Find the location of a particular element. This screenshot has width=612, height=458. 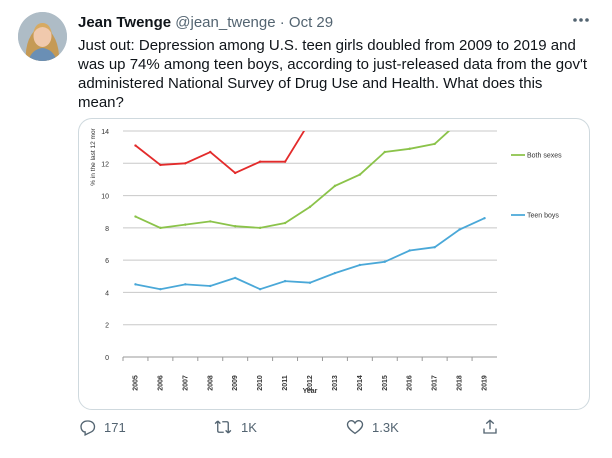

y-tick-label: 8 is located at coordinates (107, 229).